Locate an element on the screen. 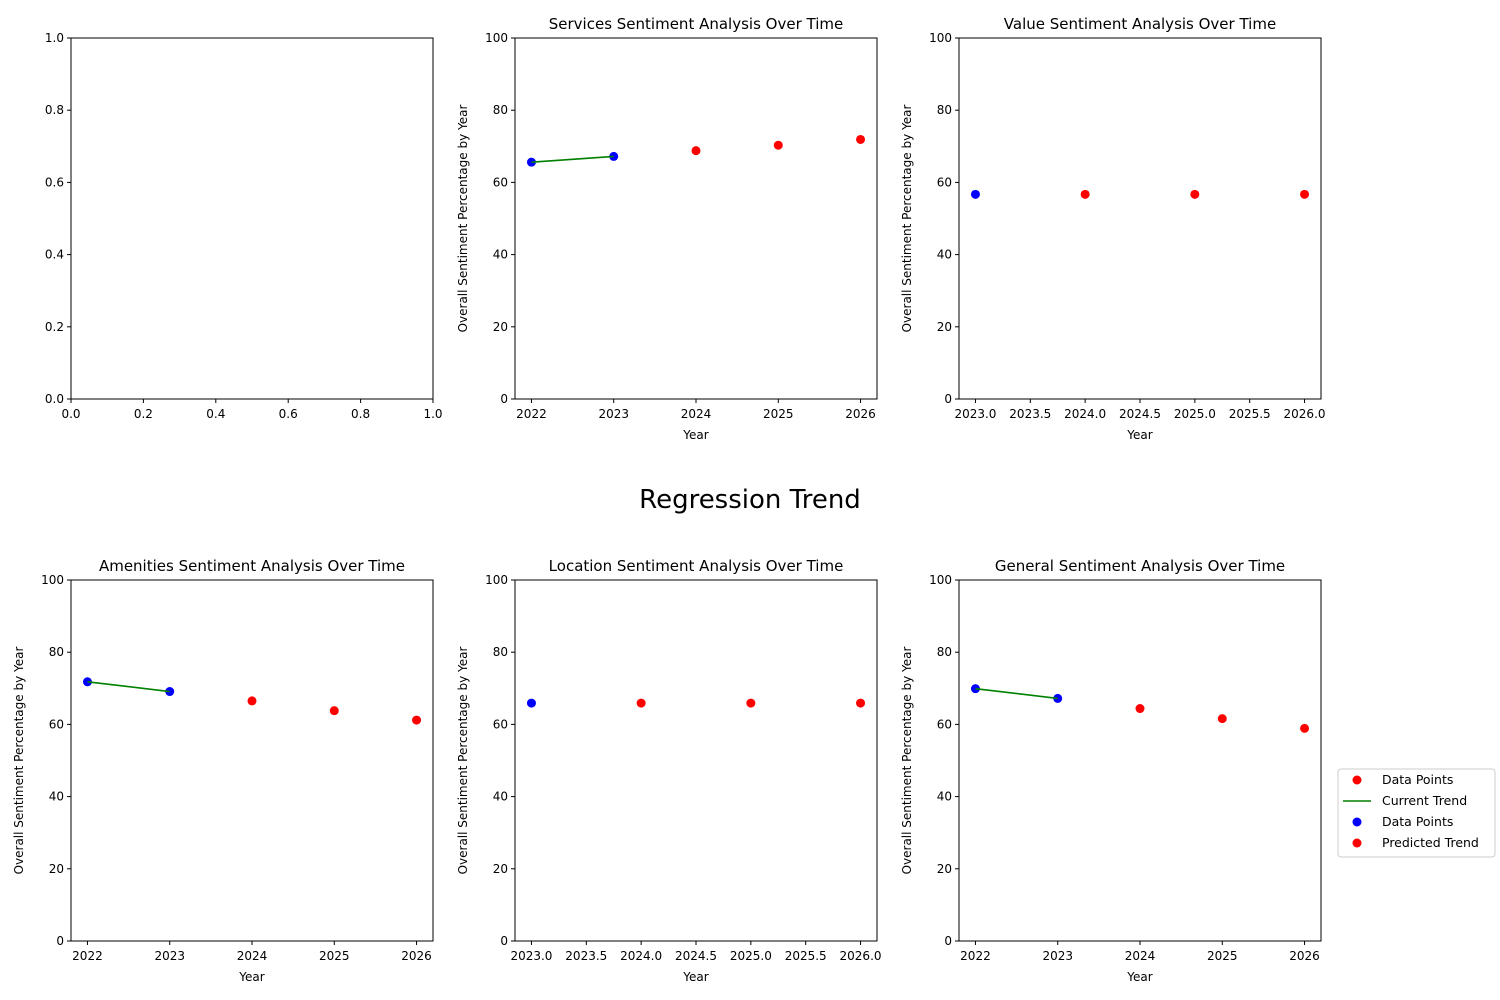 This screenshot has height=1000, width=1500. x-tick-label: 0.4 is located at coordinates (215, 414).